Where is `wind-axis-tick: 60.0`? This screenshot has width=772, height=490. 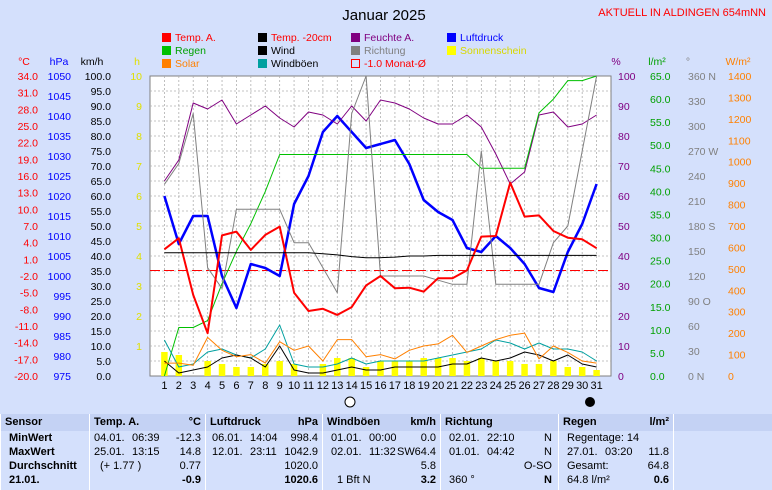 wind-axis-tick: 60.0 is located at coordinates (101, 197).